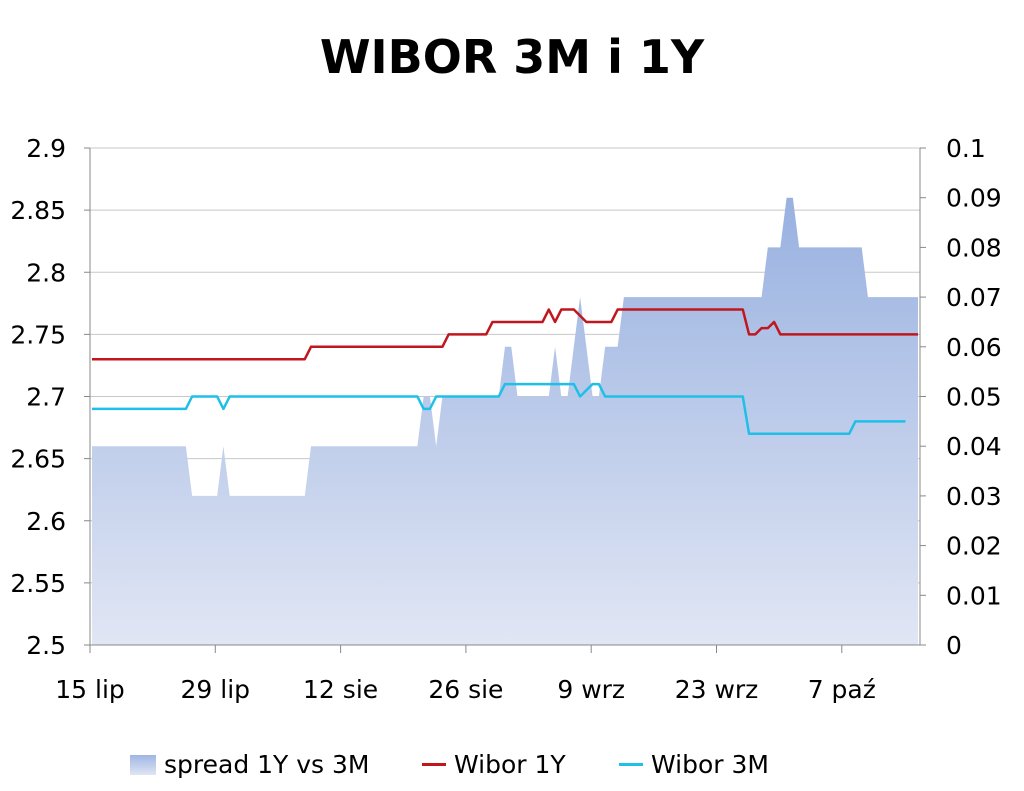 Image resolution: width=1024 pixels, height=791 pixels. Describe the element at coordinates (46, 272) in the screenshot. I see `y-left-tick-label: 2.8` at that location.